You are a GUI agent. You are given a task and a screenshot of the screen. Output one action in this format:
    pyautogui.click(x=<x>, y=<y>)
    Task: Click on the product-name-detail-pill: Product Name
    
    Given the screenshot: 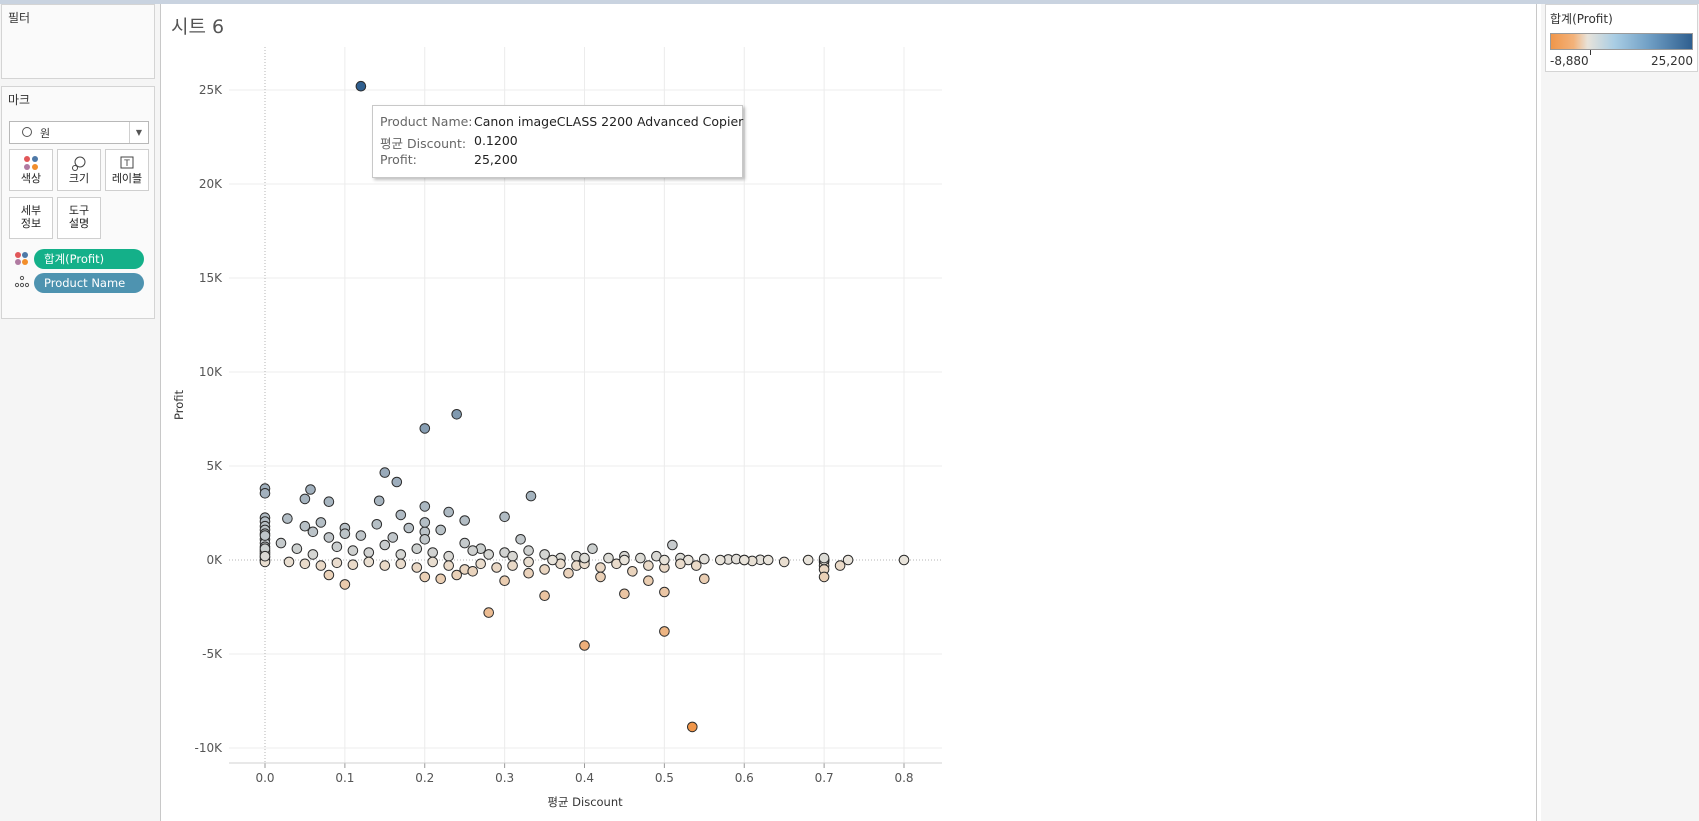 What is the action you would take?
    pyautogui.click(x=89, y=283)
    